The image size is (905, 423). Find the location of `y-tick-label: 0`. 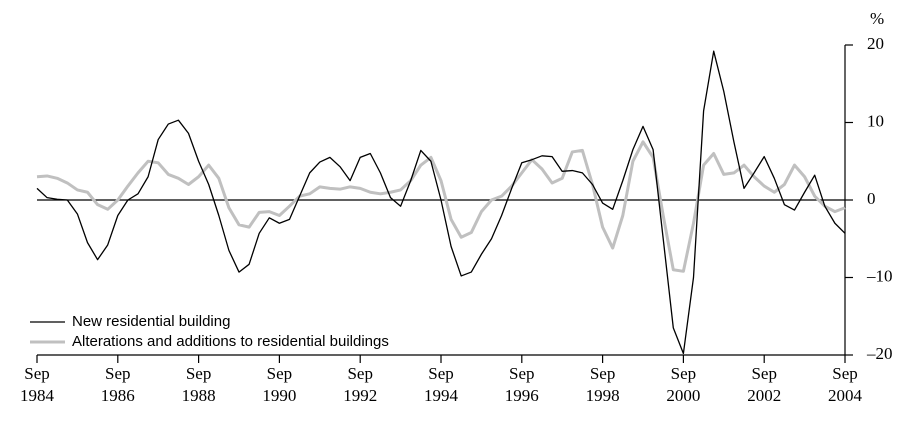

y-tick-label: 0 is located at coordinates (871, 198).